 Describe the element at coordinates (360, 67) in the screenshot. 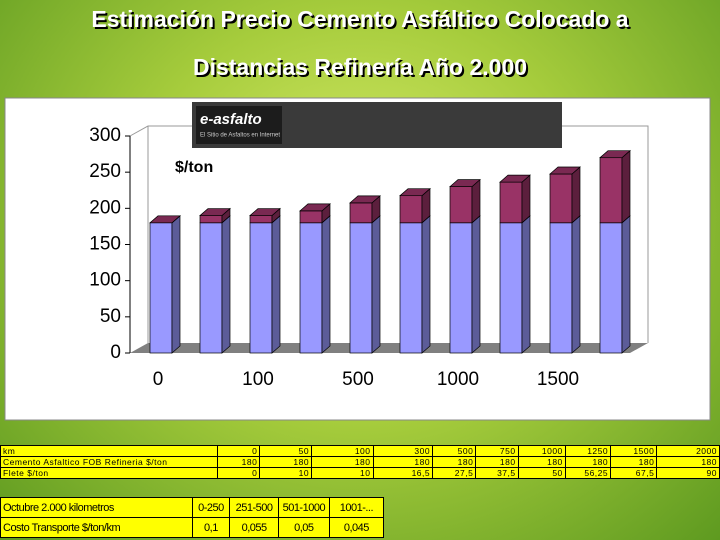

I see `title-line: Distancias Refinería Año 2.000` at that location.